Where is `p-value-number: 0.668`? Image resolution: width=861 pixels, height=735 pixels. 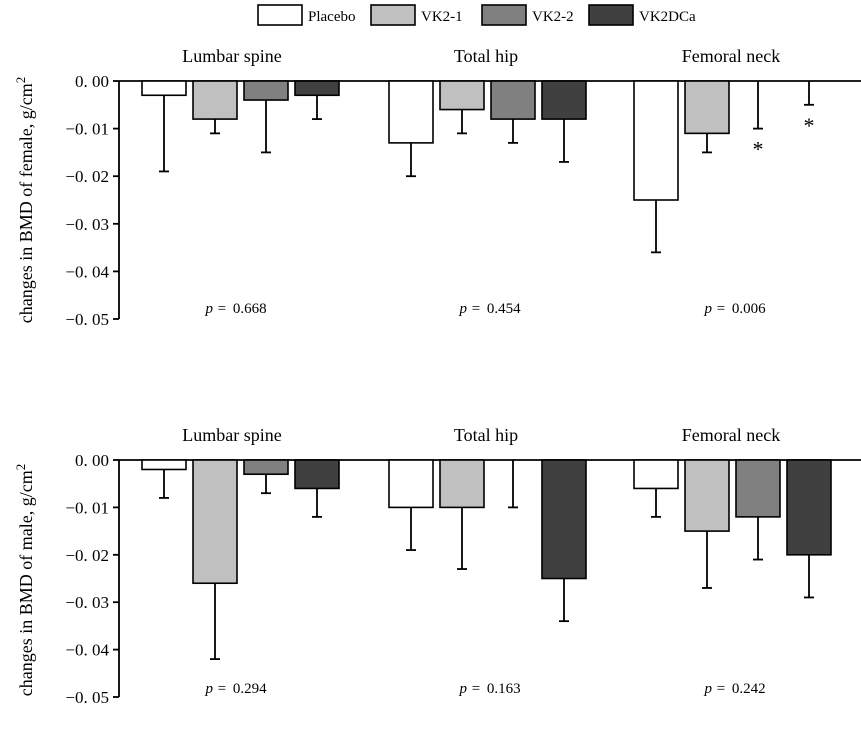
p-value-number: 0.668 is located at coordinates (250, 309).